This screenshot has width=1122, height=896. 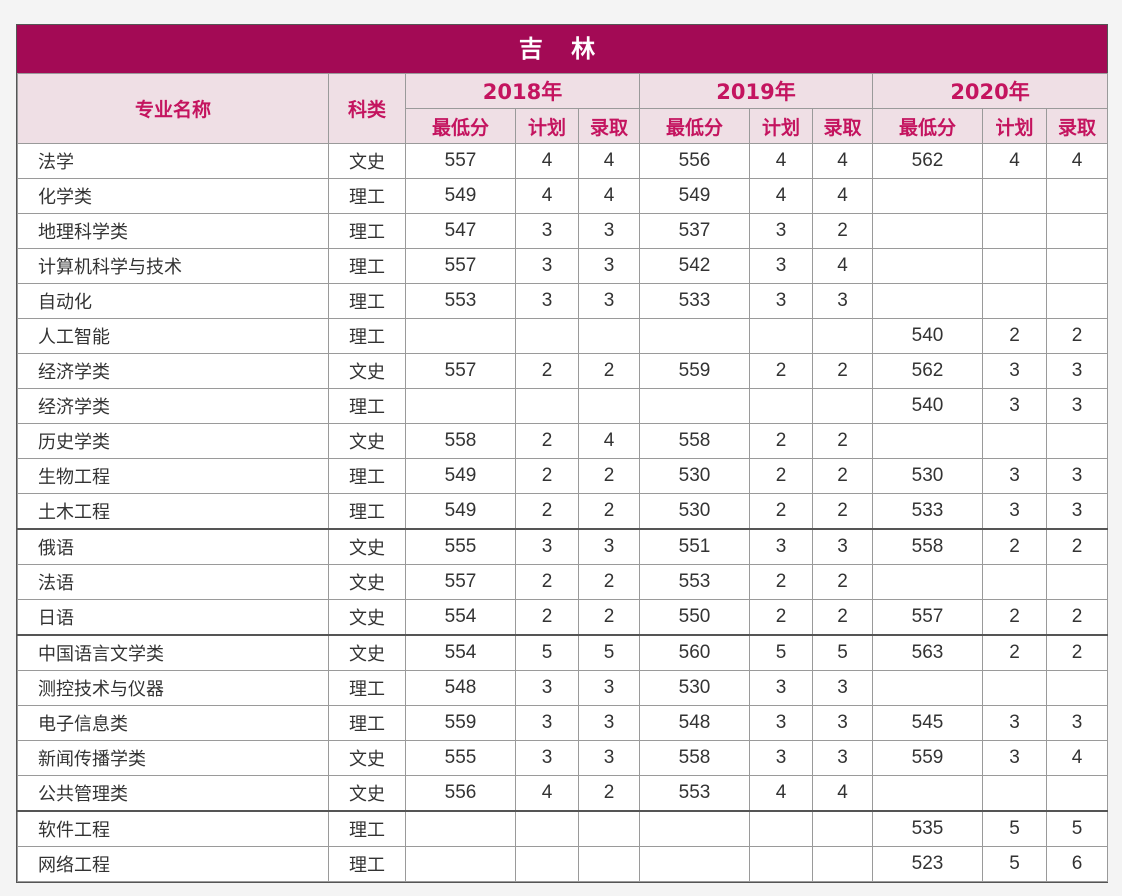 I want to click on admitted-2020: 5, so click(x=1077, y=828).